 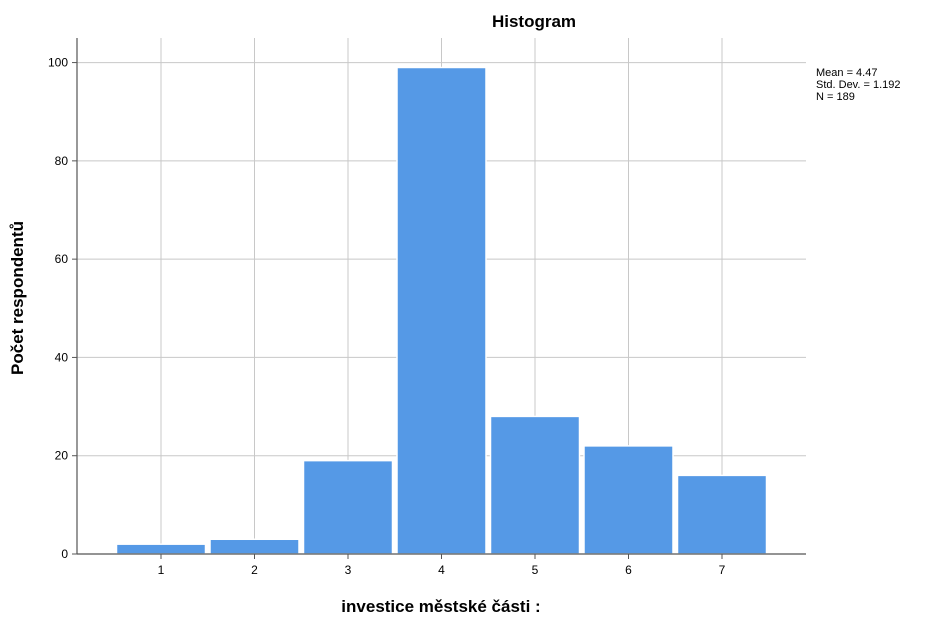 What do you see at coordinates (846, 73) in the screenshot?
I see `stats-mean: Mean = 4.47` at bounding box center [846, 73].